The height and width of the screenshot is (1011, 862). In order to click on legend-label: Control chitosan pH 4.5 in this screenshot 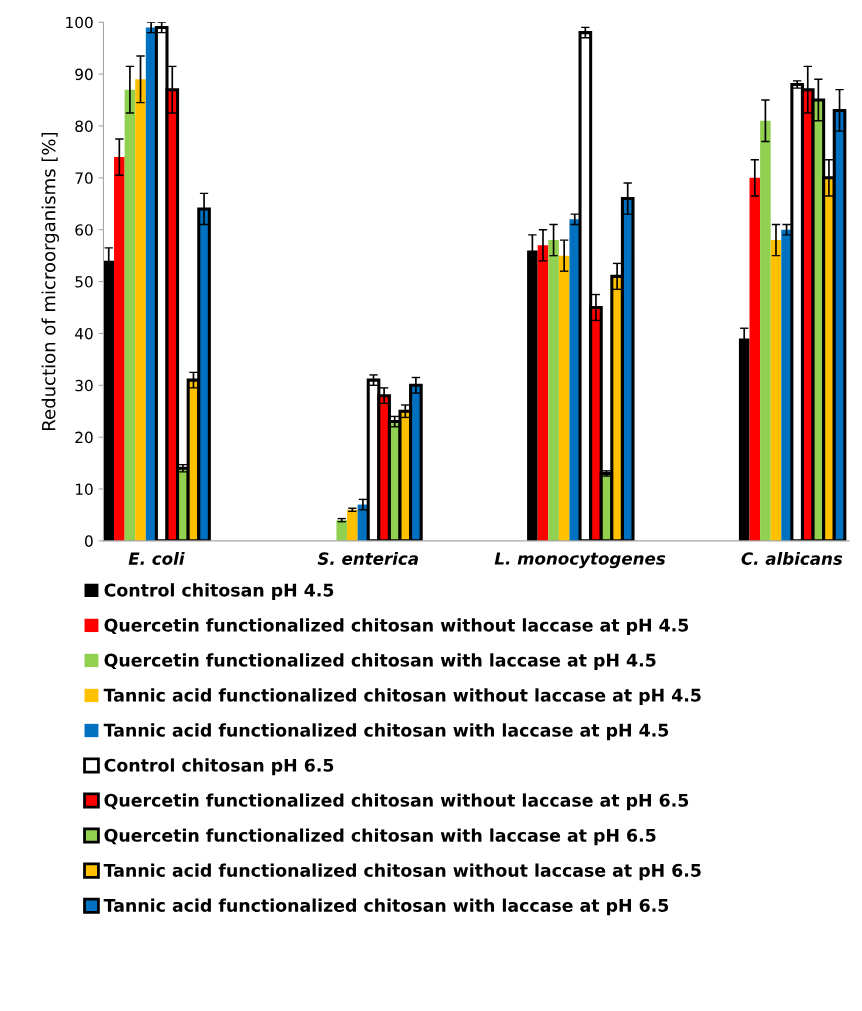, I will do `click(219, 592)`.